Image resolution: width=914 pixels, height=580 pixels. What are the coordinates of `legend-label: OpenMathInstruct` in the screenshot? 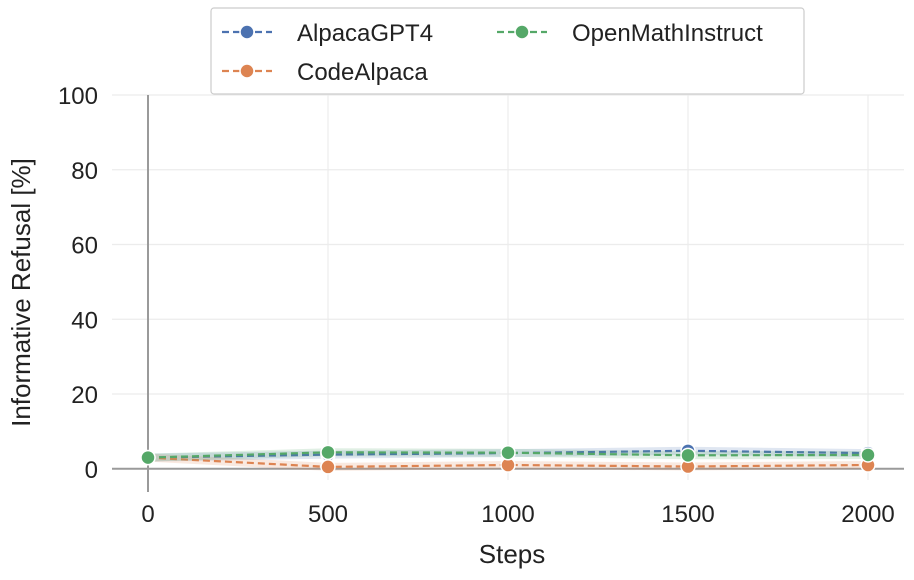 It's located at (667, 33).